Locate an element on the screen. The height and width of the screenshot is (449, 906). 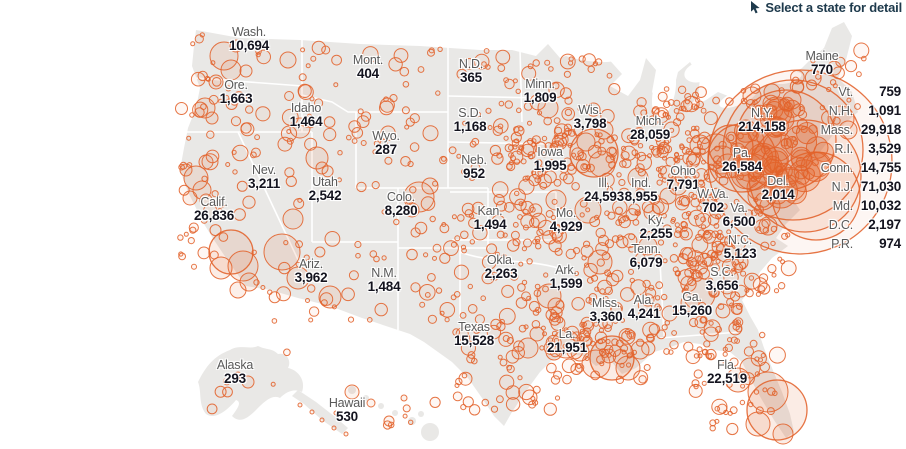
state-label-hawaii: Hawaii 530 is located at coordinates (347, 410).